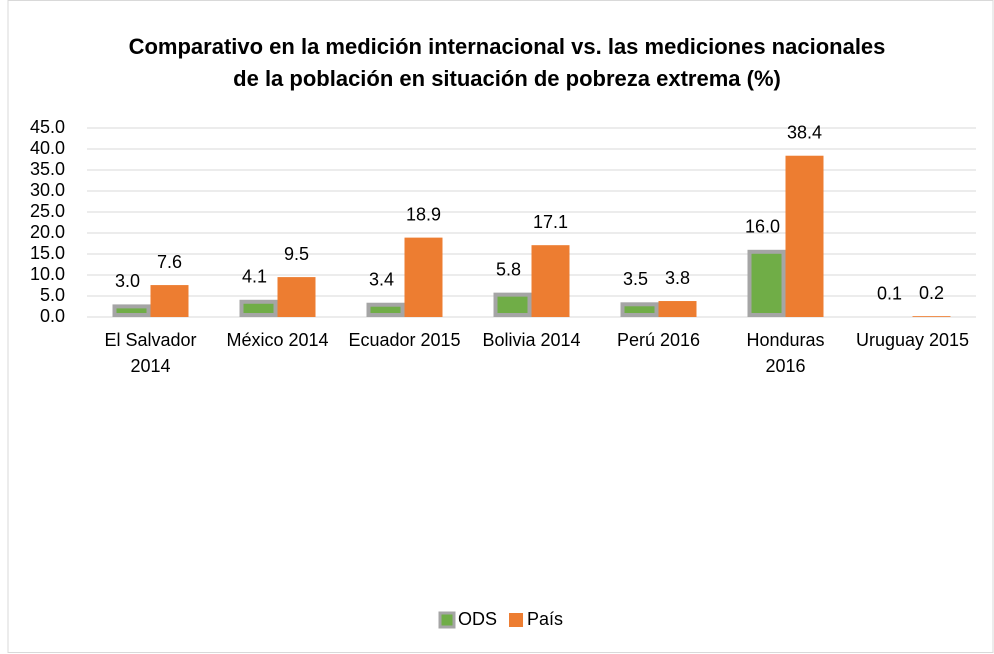  I want to click on x-tick-label: Perú 2016, so click(658, 340).